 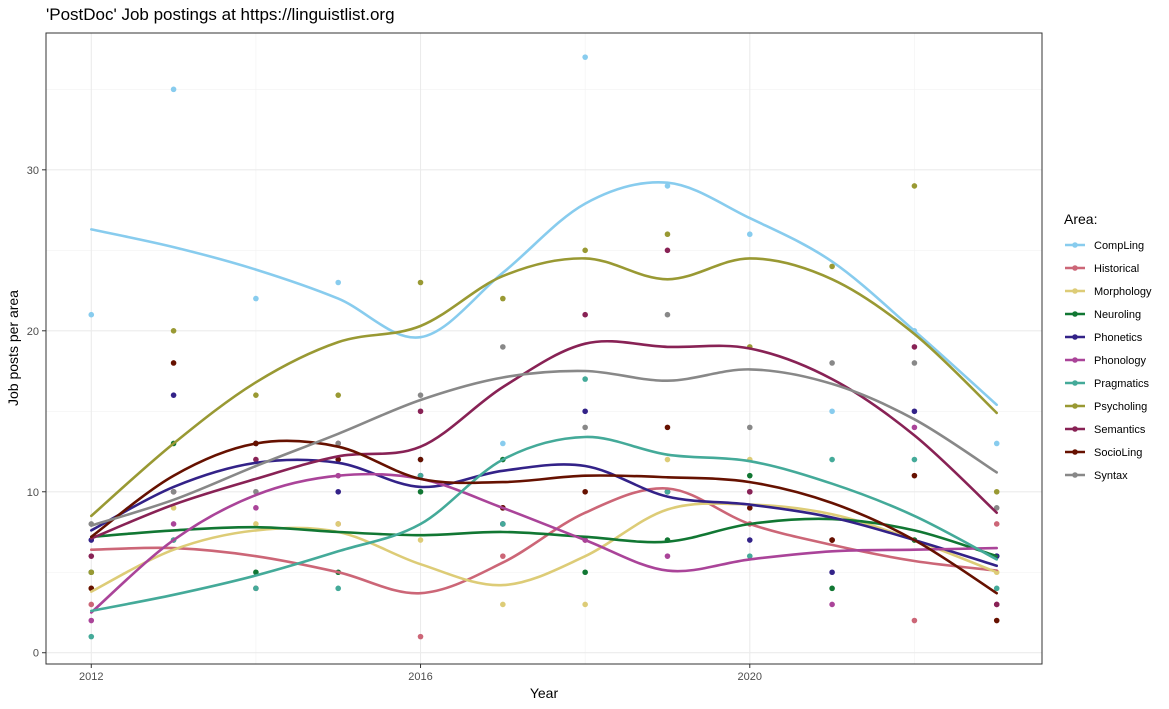 I want to click on legend-label: Psycholing, so click(x=1120, y=407).